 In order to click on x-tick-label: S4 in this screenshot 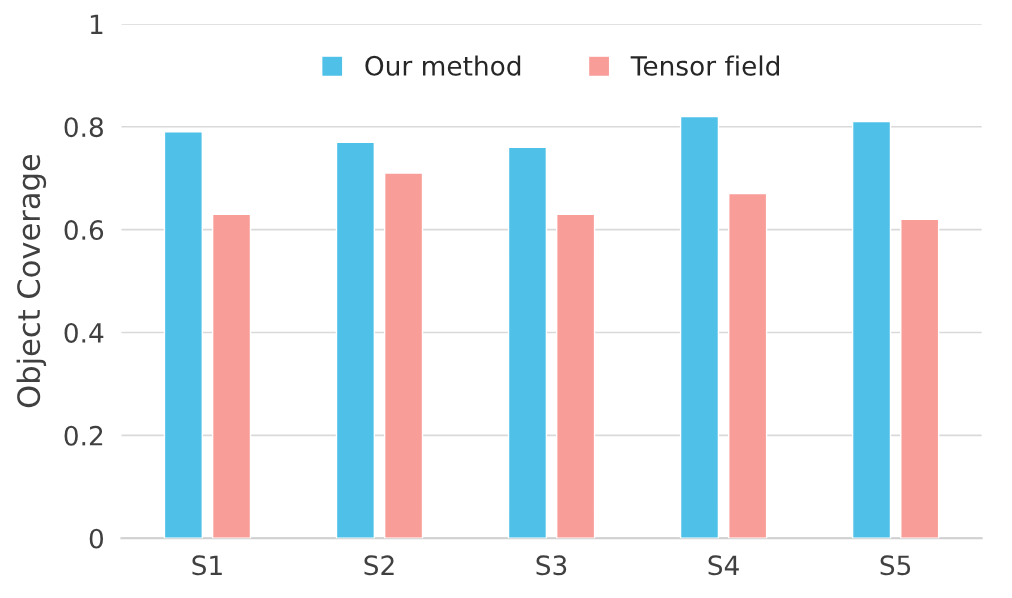, I will do `click(723, 565)`.